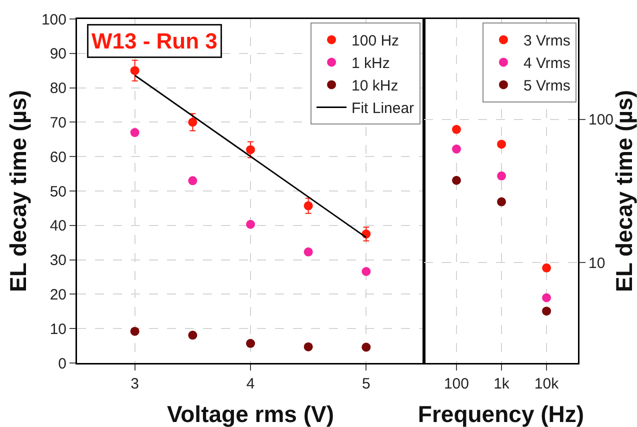 This screenshot has width=637, height=427. I want to click on x-tick-label: 5, so click(366, 384).